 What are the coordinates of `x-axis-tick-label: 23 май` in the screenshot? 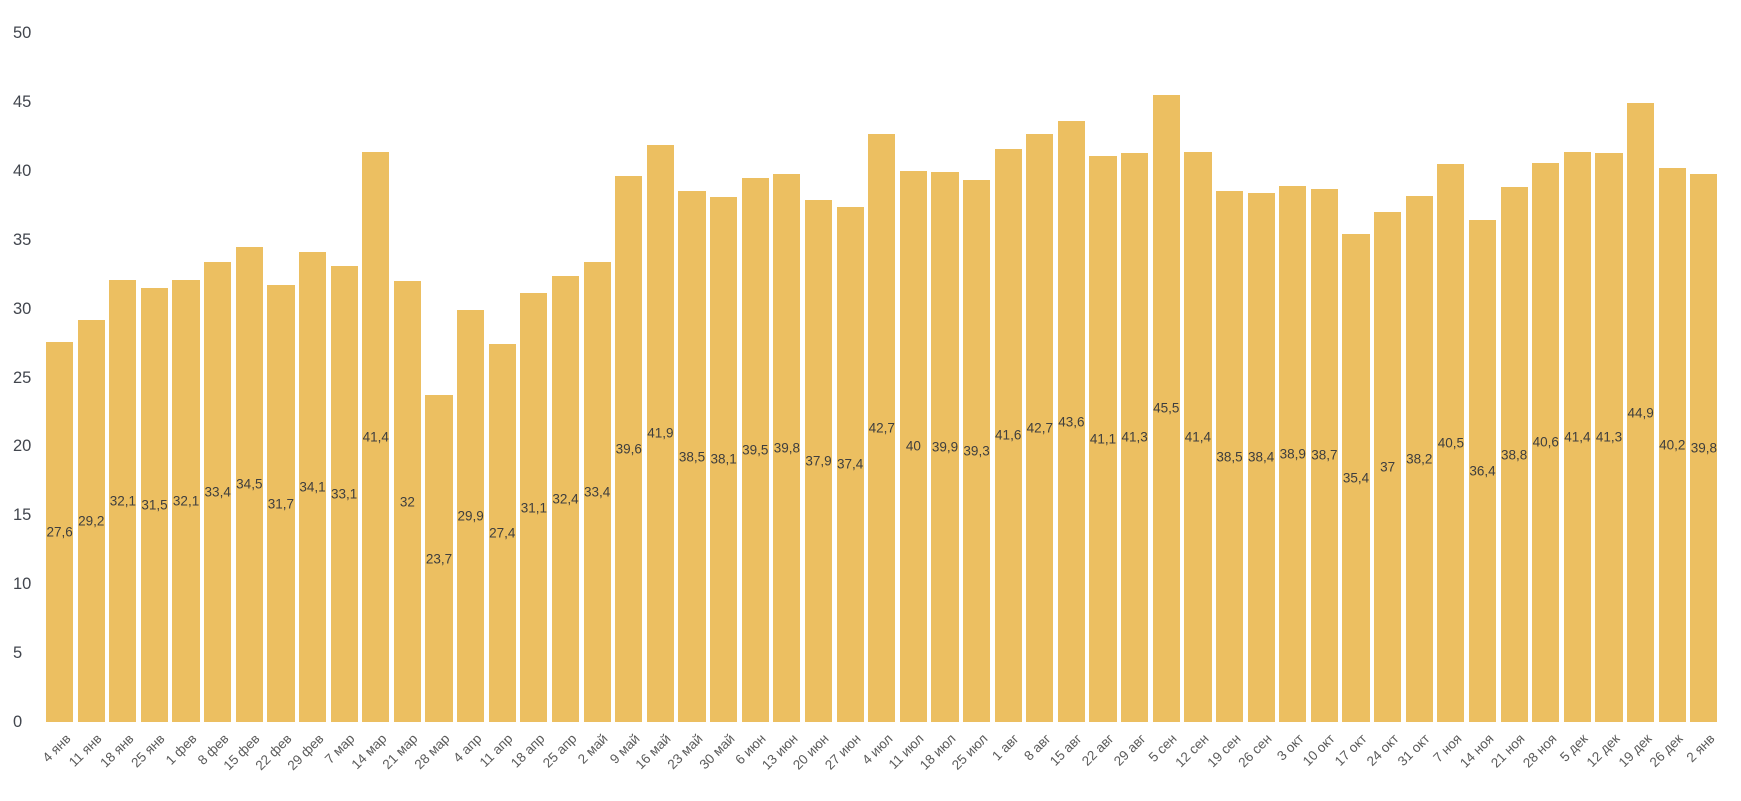 It's located at (685, 752).